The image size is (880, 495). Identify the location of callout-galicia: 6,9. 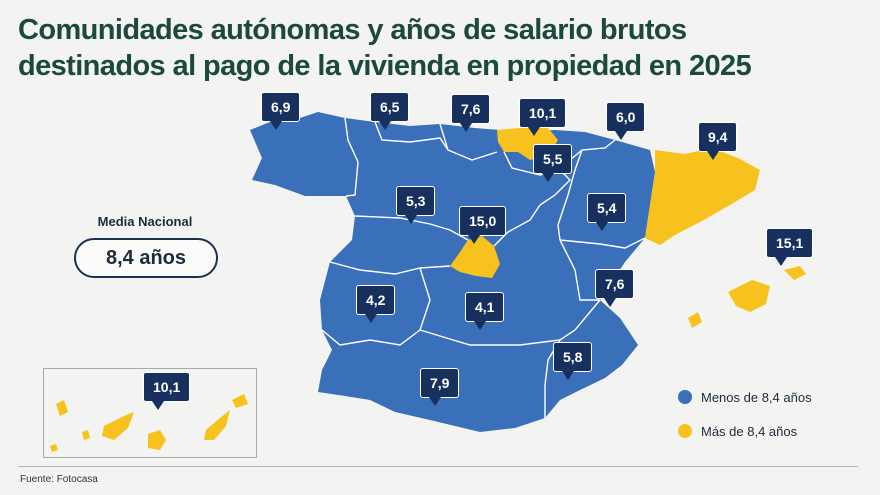
(281, 111).